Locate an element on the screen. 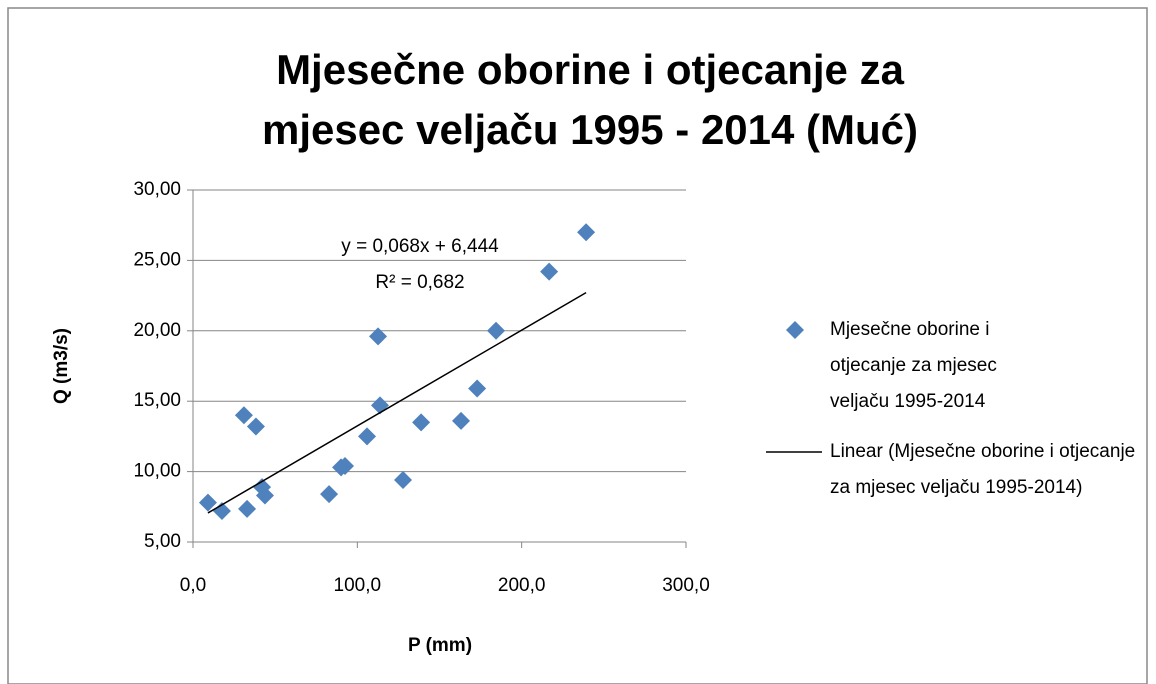 The image size is (1156, 684). trendline is located at coordinates (397, 403).